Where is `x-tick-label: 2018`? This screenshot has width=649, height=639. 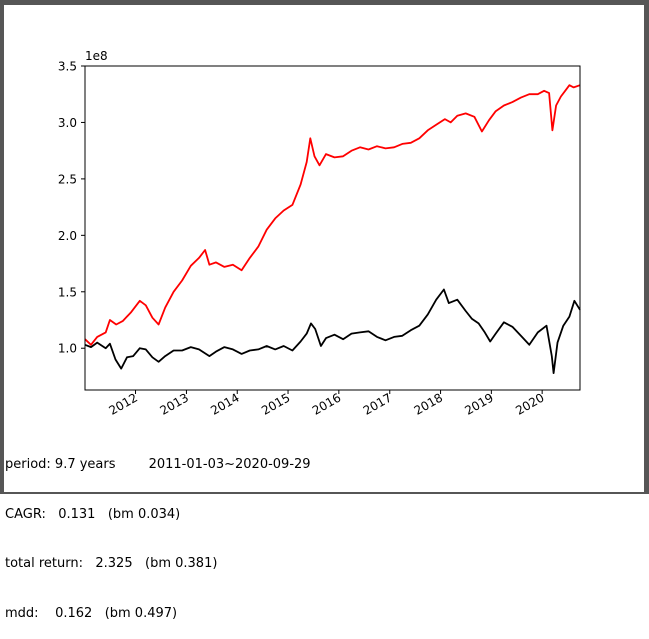
x-tick-label: 2018 is located at coordinates (428, 403).